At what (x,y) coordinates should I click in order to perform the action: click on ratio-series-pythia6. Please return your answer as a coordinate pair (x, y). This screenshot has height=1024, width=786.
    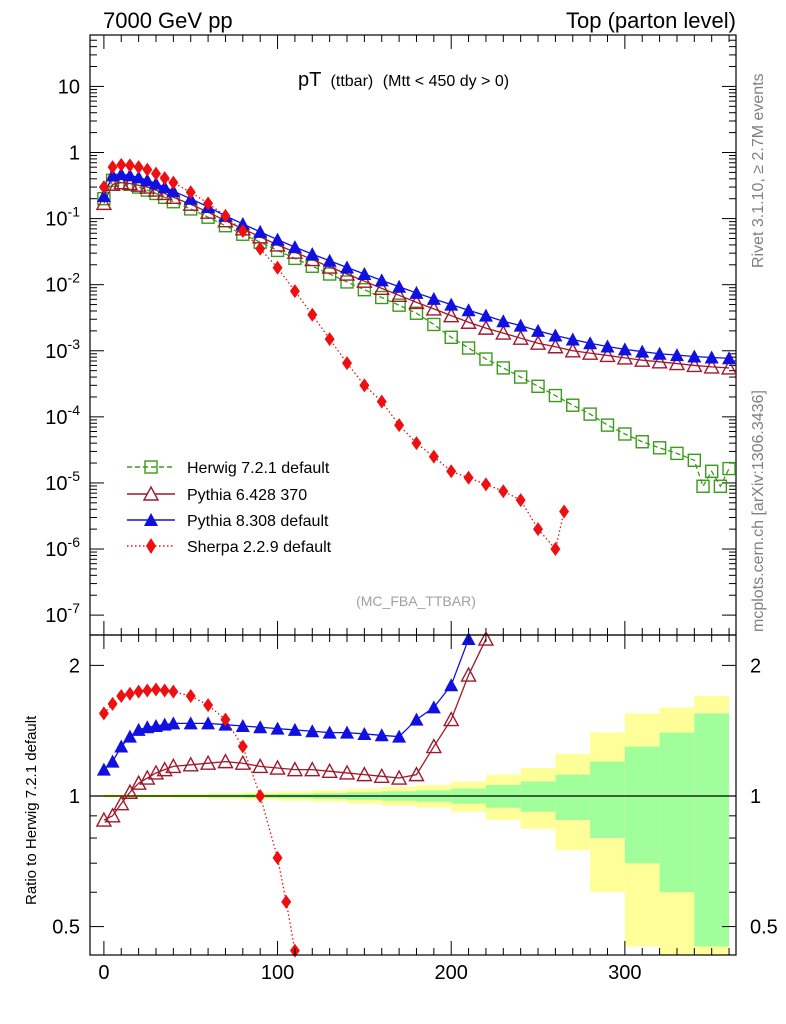
    Looking at the image, I should click on (295, 728).